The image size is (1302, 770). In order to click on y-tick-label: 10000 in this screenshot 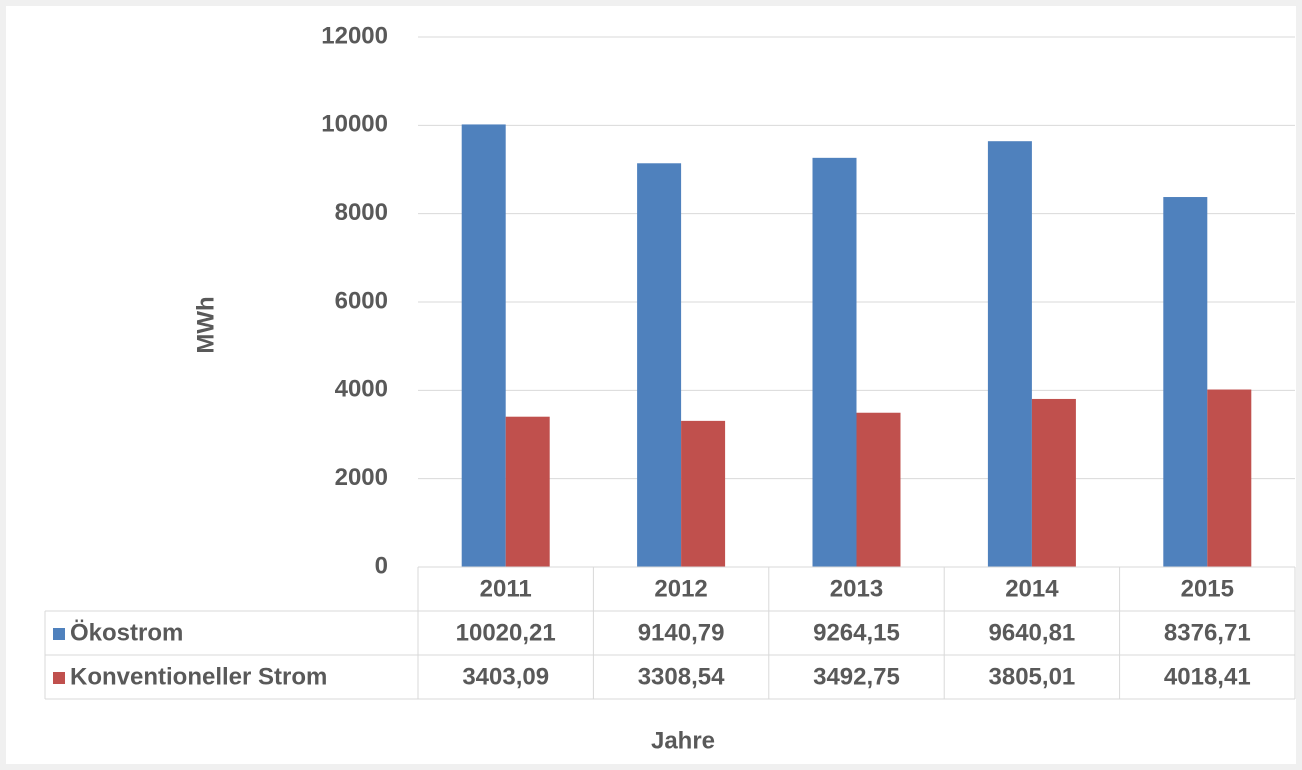, I will do `click(354, 124)`.